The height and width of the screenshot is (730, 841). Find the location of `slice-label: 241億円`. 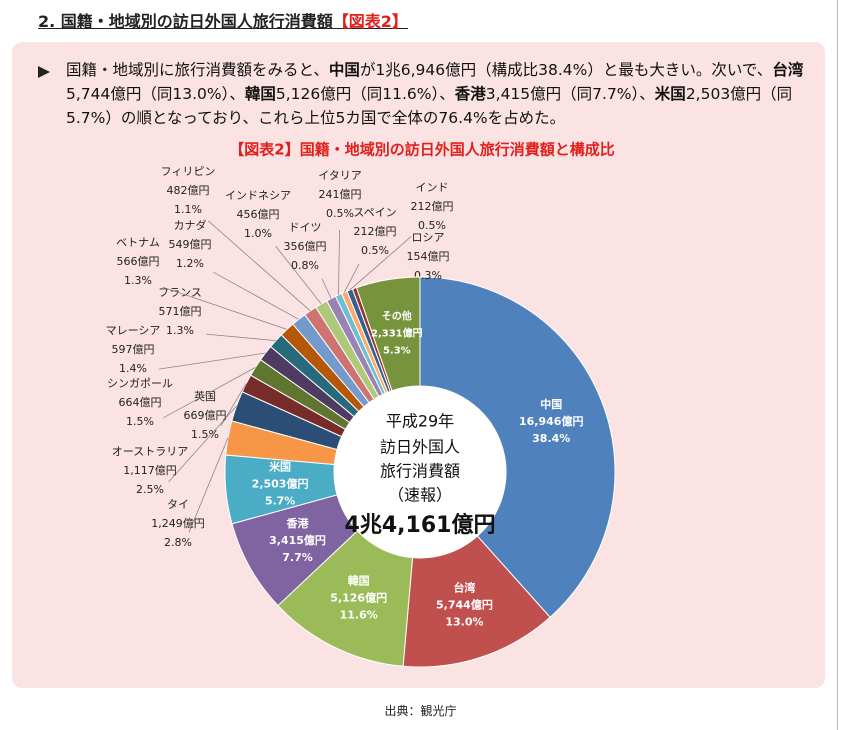

slice-label: 241億円 is located at coordinates (340, 194).